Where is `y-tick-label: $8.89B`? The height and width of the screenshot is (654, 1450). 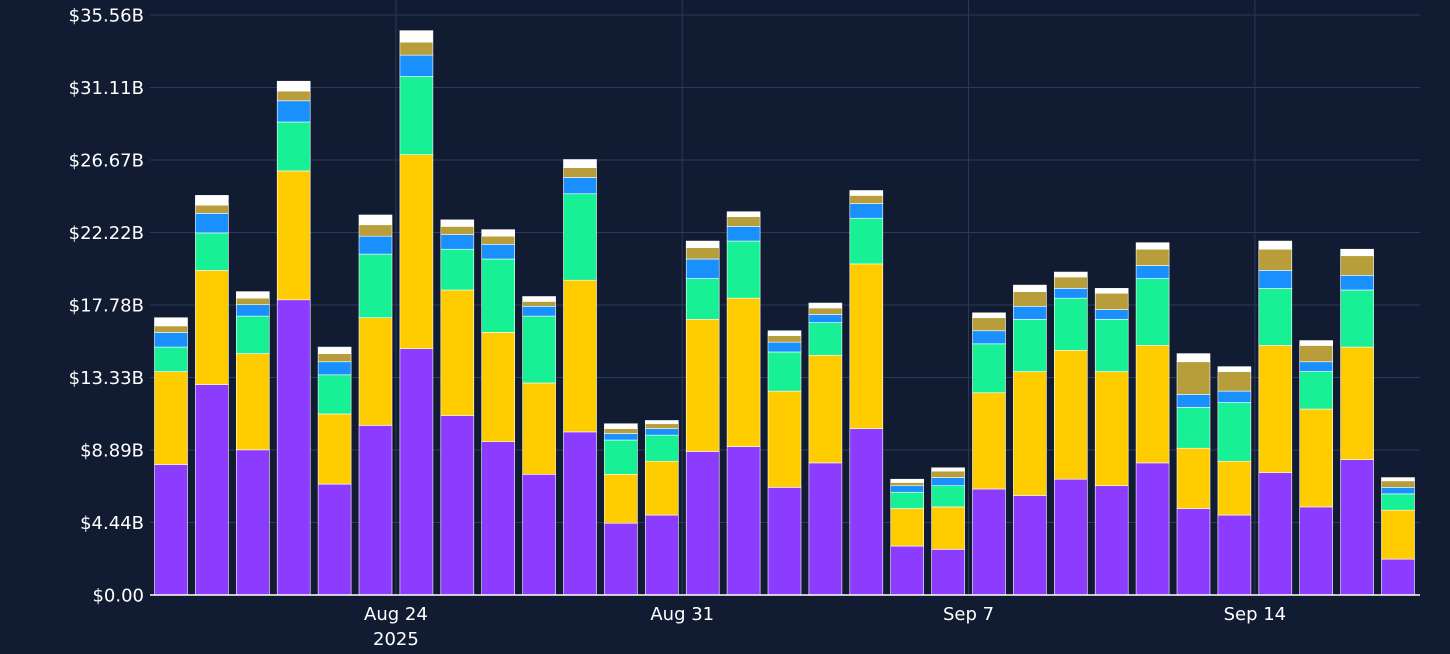 y-tick-label: $8.89B is located at coordinates (112, 451).